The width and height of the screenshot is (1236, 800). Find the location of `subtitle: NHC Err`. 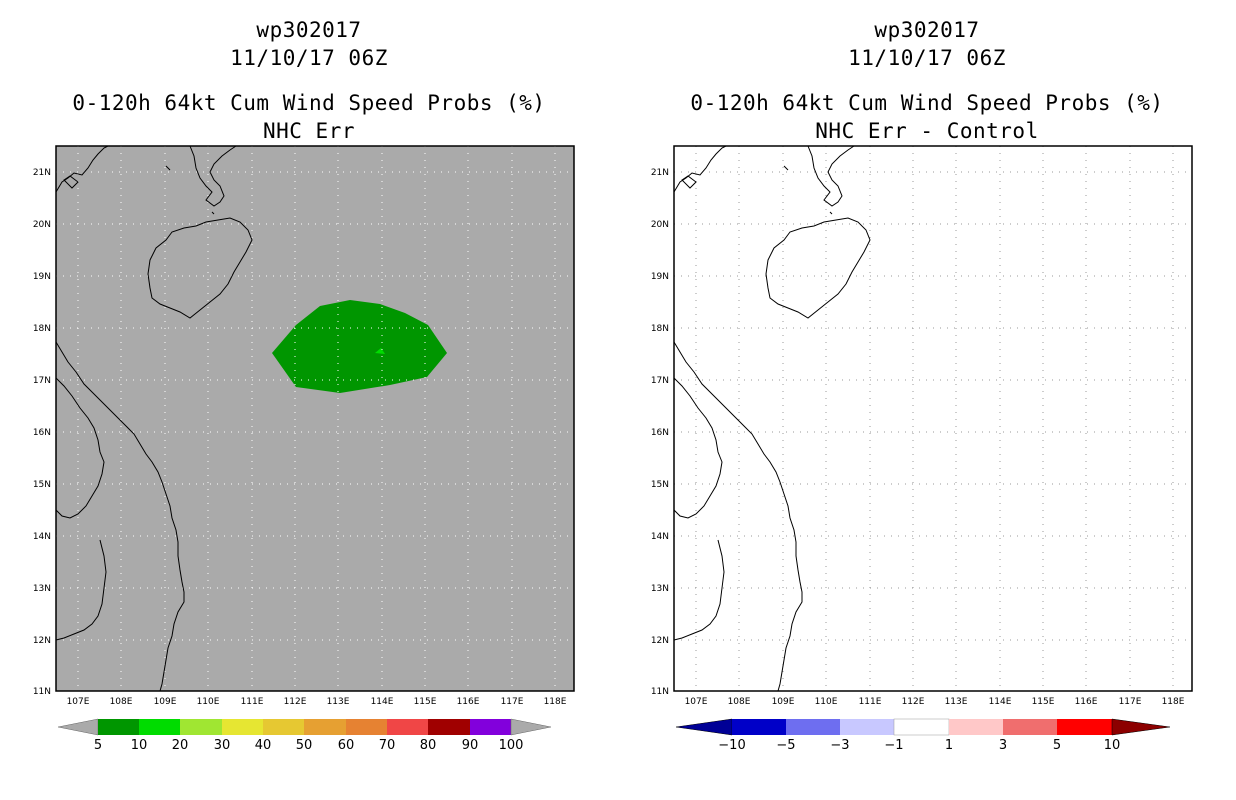

subtitle: NHC Err is located at coordinates (308, 131).